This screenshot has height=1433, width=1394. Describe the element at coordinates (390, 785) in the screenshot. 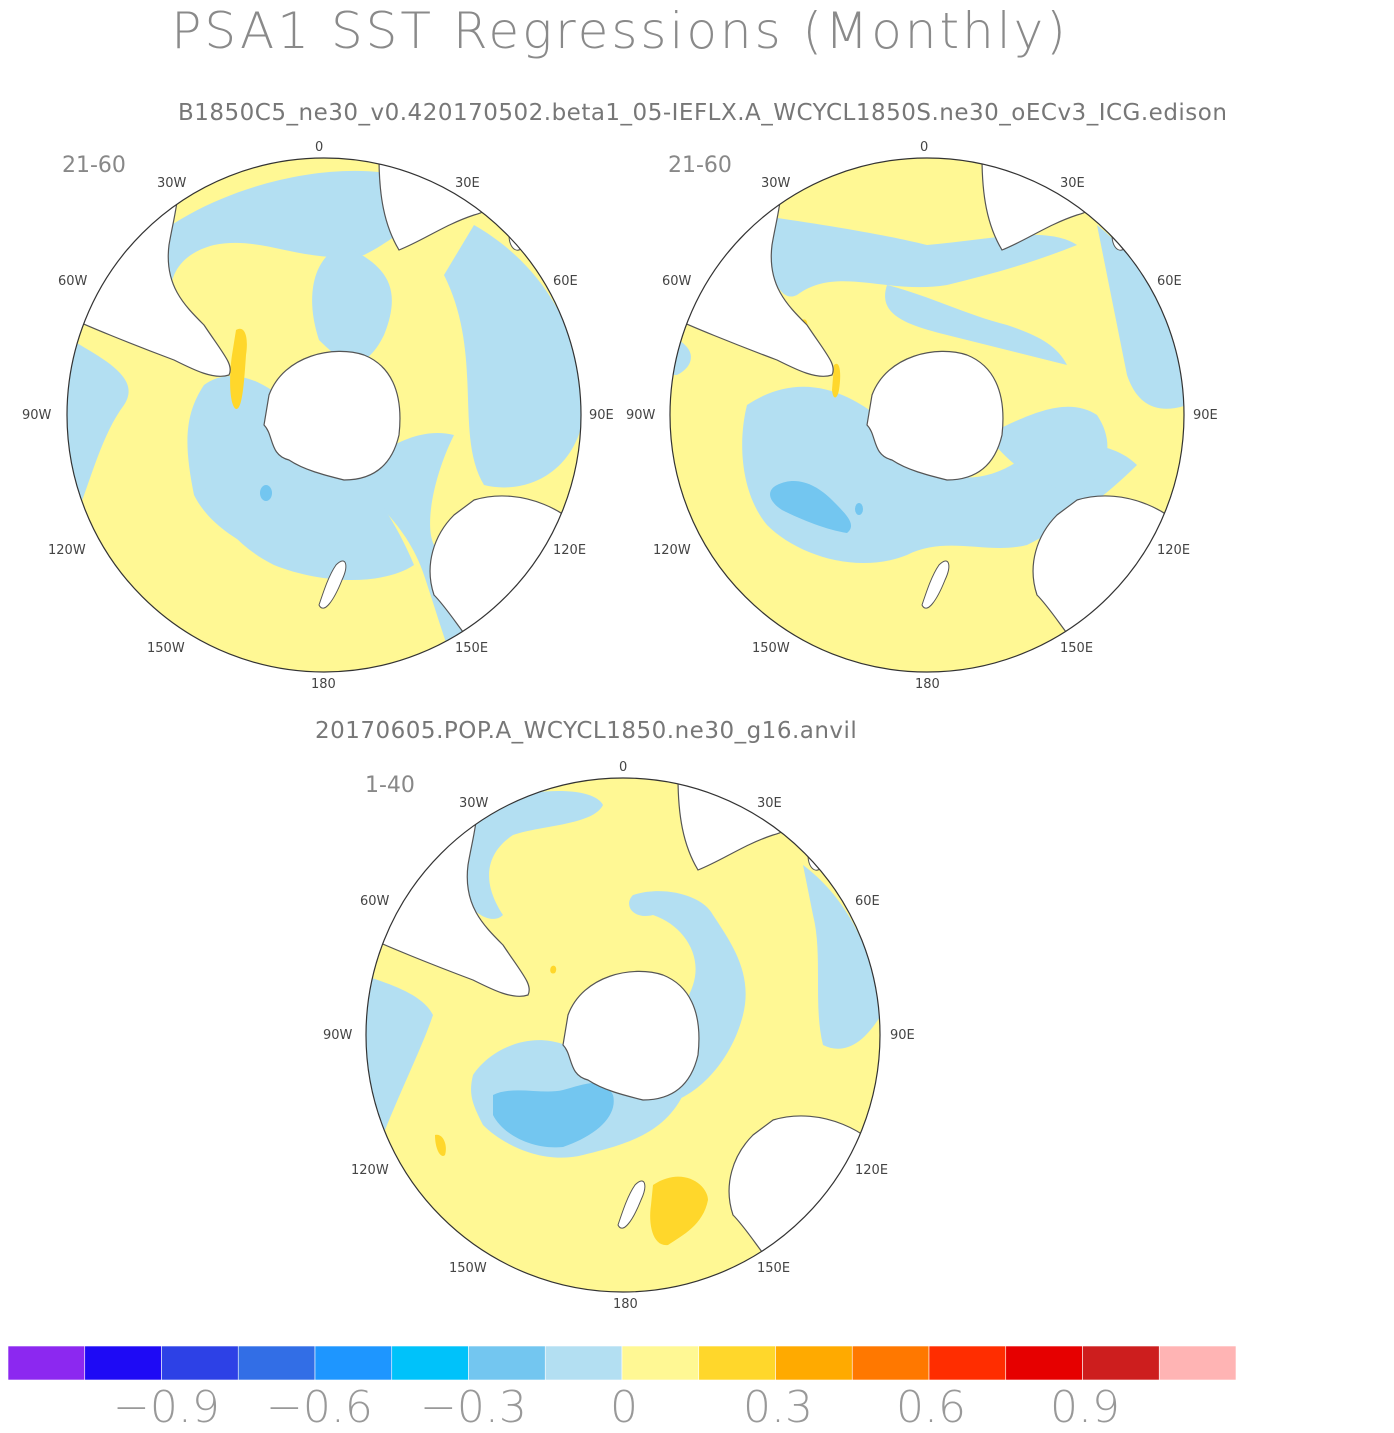

I see `panel-bottom-years: 1-40` at that location.